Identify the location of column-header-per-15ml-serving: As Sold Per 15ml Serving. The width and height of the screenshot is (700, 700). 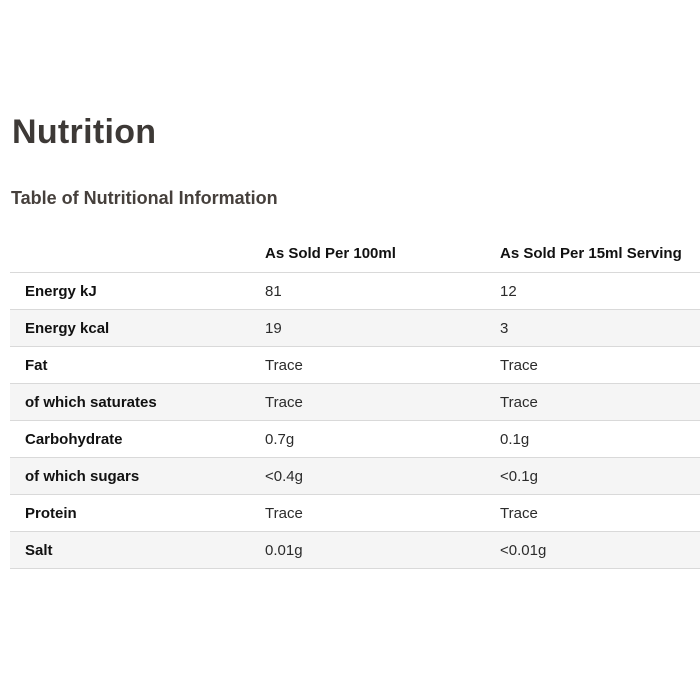
(592, 255).